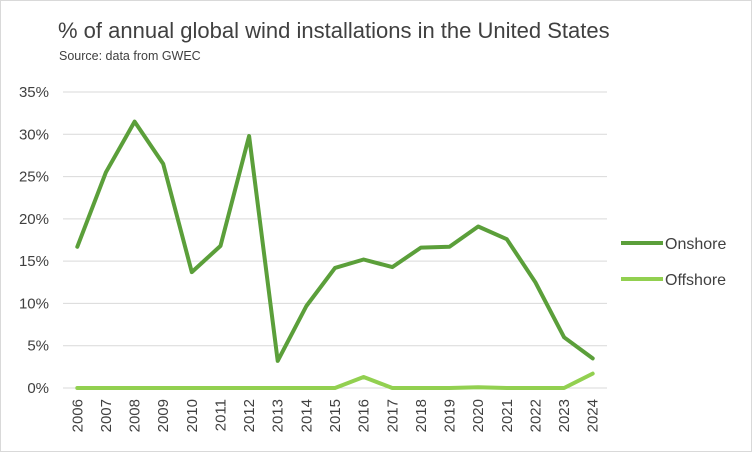 This screenshot has height=452, width=752. Describe the element at coordinates (34, 92) in the screenshot. I see `y-tick-label: 35%` at that location.